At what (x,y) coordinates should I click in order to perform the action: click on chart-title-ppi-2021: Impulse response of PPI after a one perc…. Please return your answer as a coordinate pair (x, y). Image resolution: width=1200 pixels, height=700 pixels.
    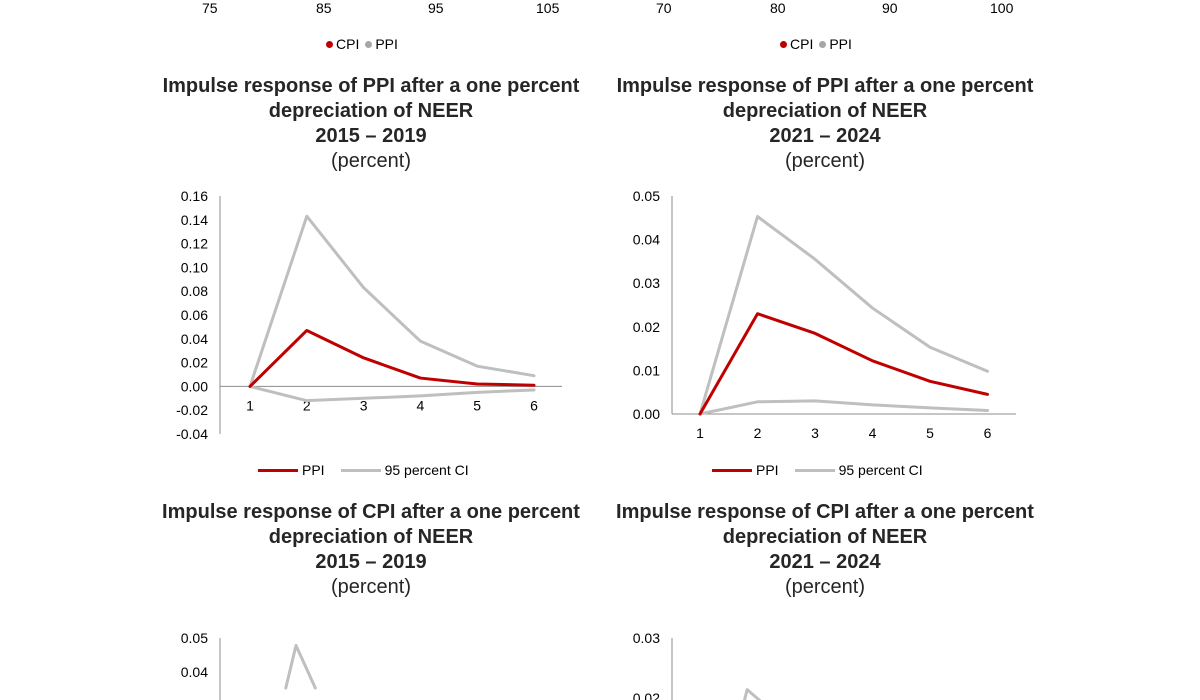
    Looking at the image, I should click on (825, 124).